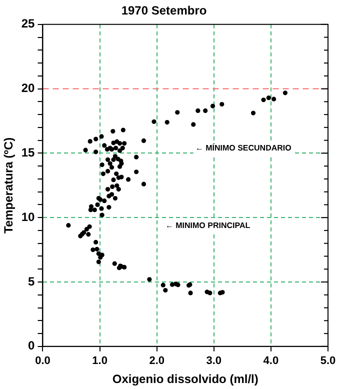 The height and width of the screenshot is (389, 350). Describe the element at coordinates (156, 361) in the screenshot. I see `x-tick-label: 2.0` at that location.